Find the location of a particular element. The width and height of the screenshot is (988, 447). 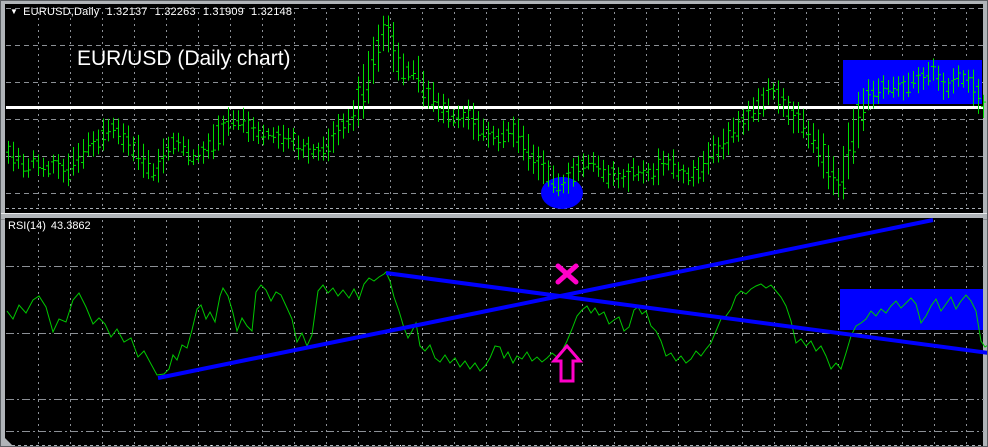

rsi-falling-trendline is located at coordinates (686, 313).